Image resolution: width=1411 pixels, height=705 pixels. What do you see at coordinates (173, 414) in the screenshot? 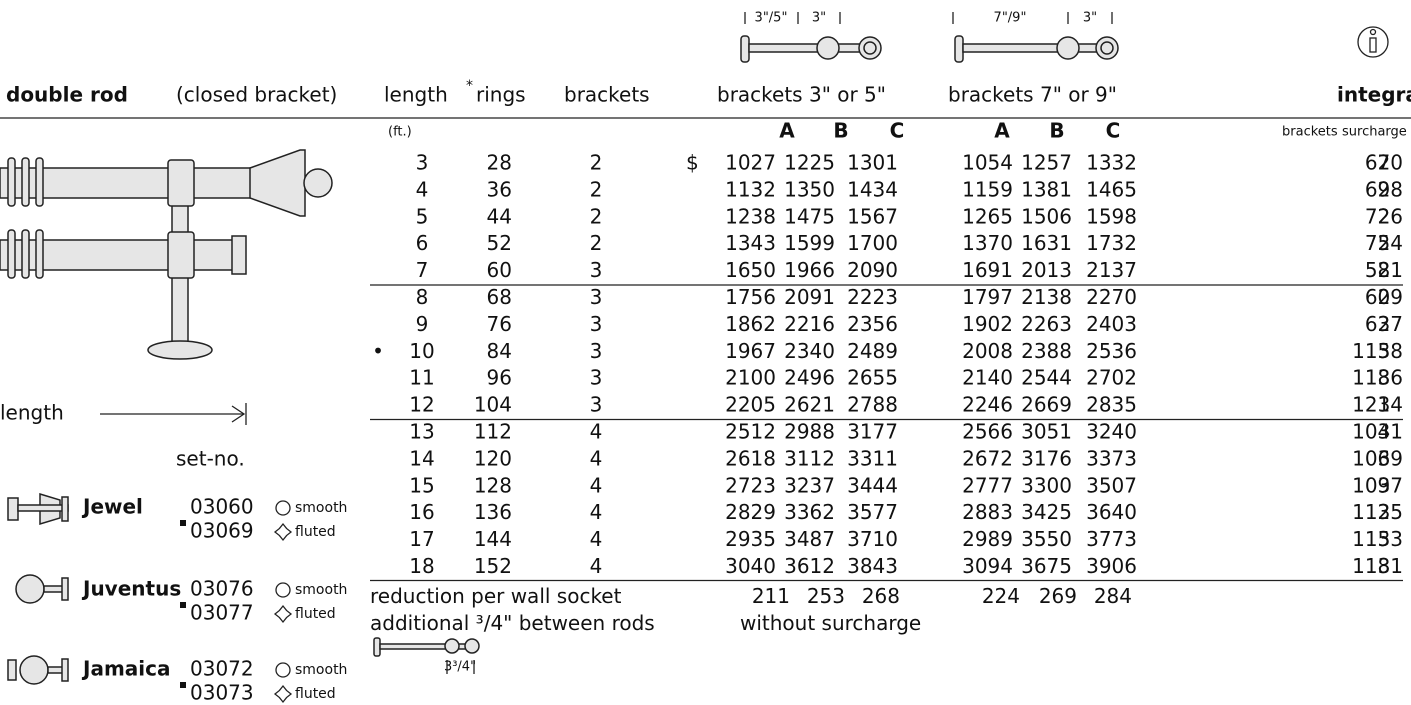
I see `length-arrow` at bounding box center [173, 414].